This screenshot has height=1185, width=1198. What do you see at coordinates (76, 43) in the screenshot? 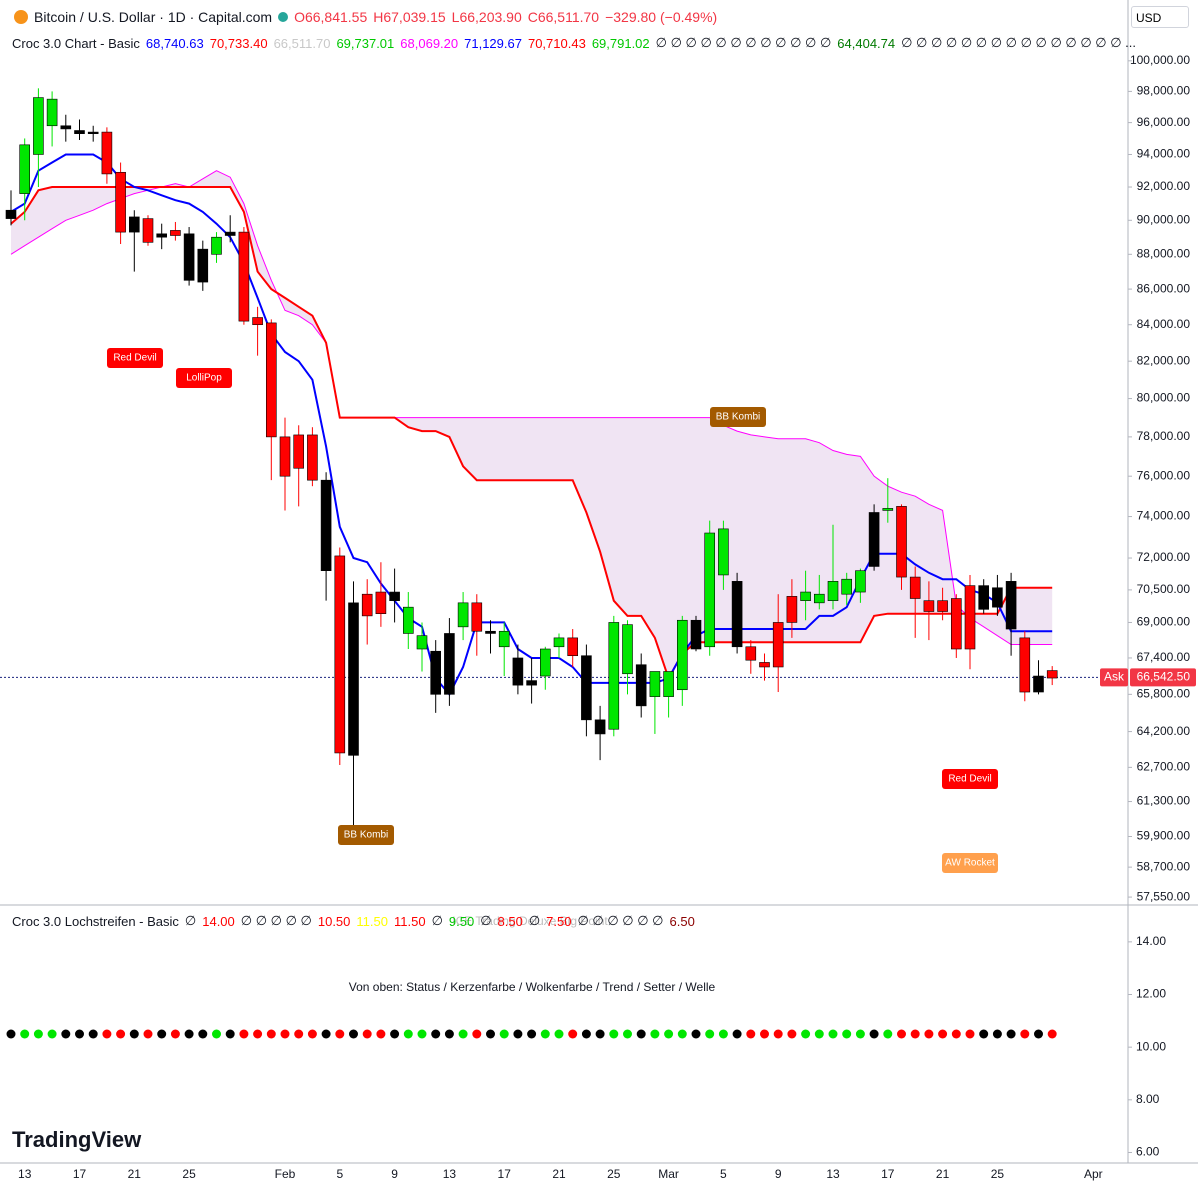
I see `indicator-name: Croc 3.0 Chart - Basic` at bounding box center [76, 43].